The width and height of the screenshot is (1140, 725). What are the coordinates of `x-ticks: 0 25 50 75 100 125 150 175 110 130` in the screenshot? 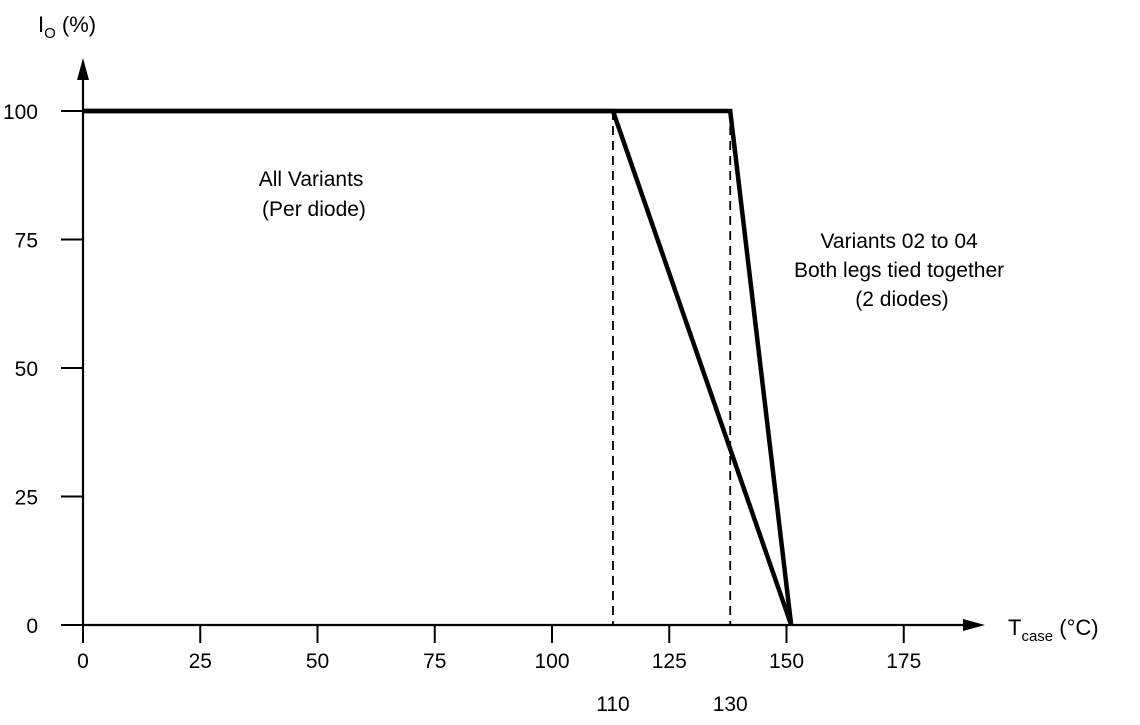 It's located at (499, 670).